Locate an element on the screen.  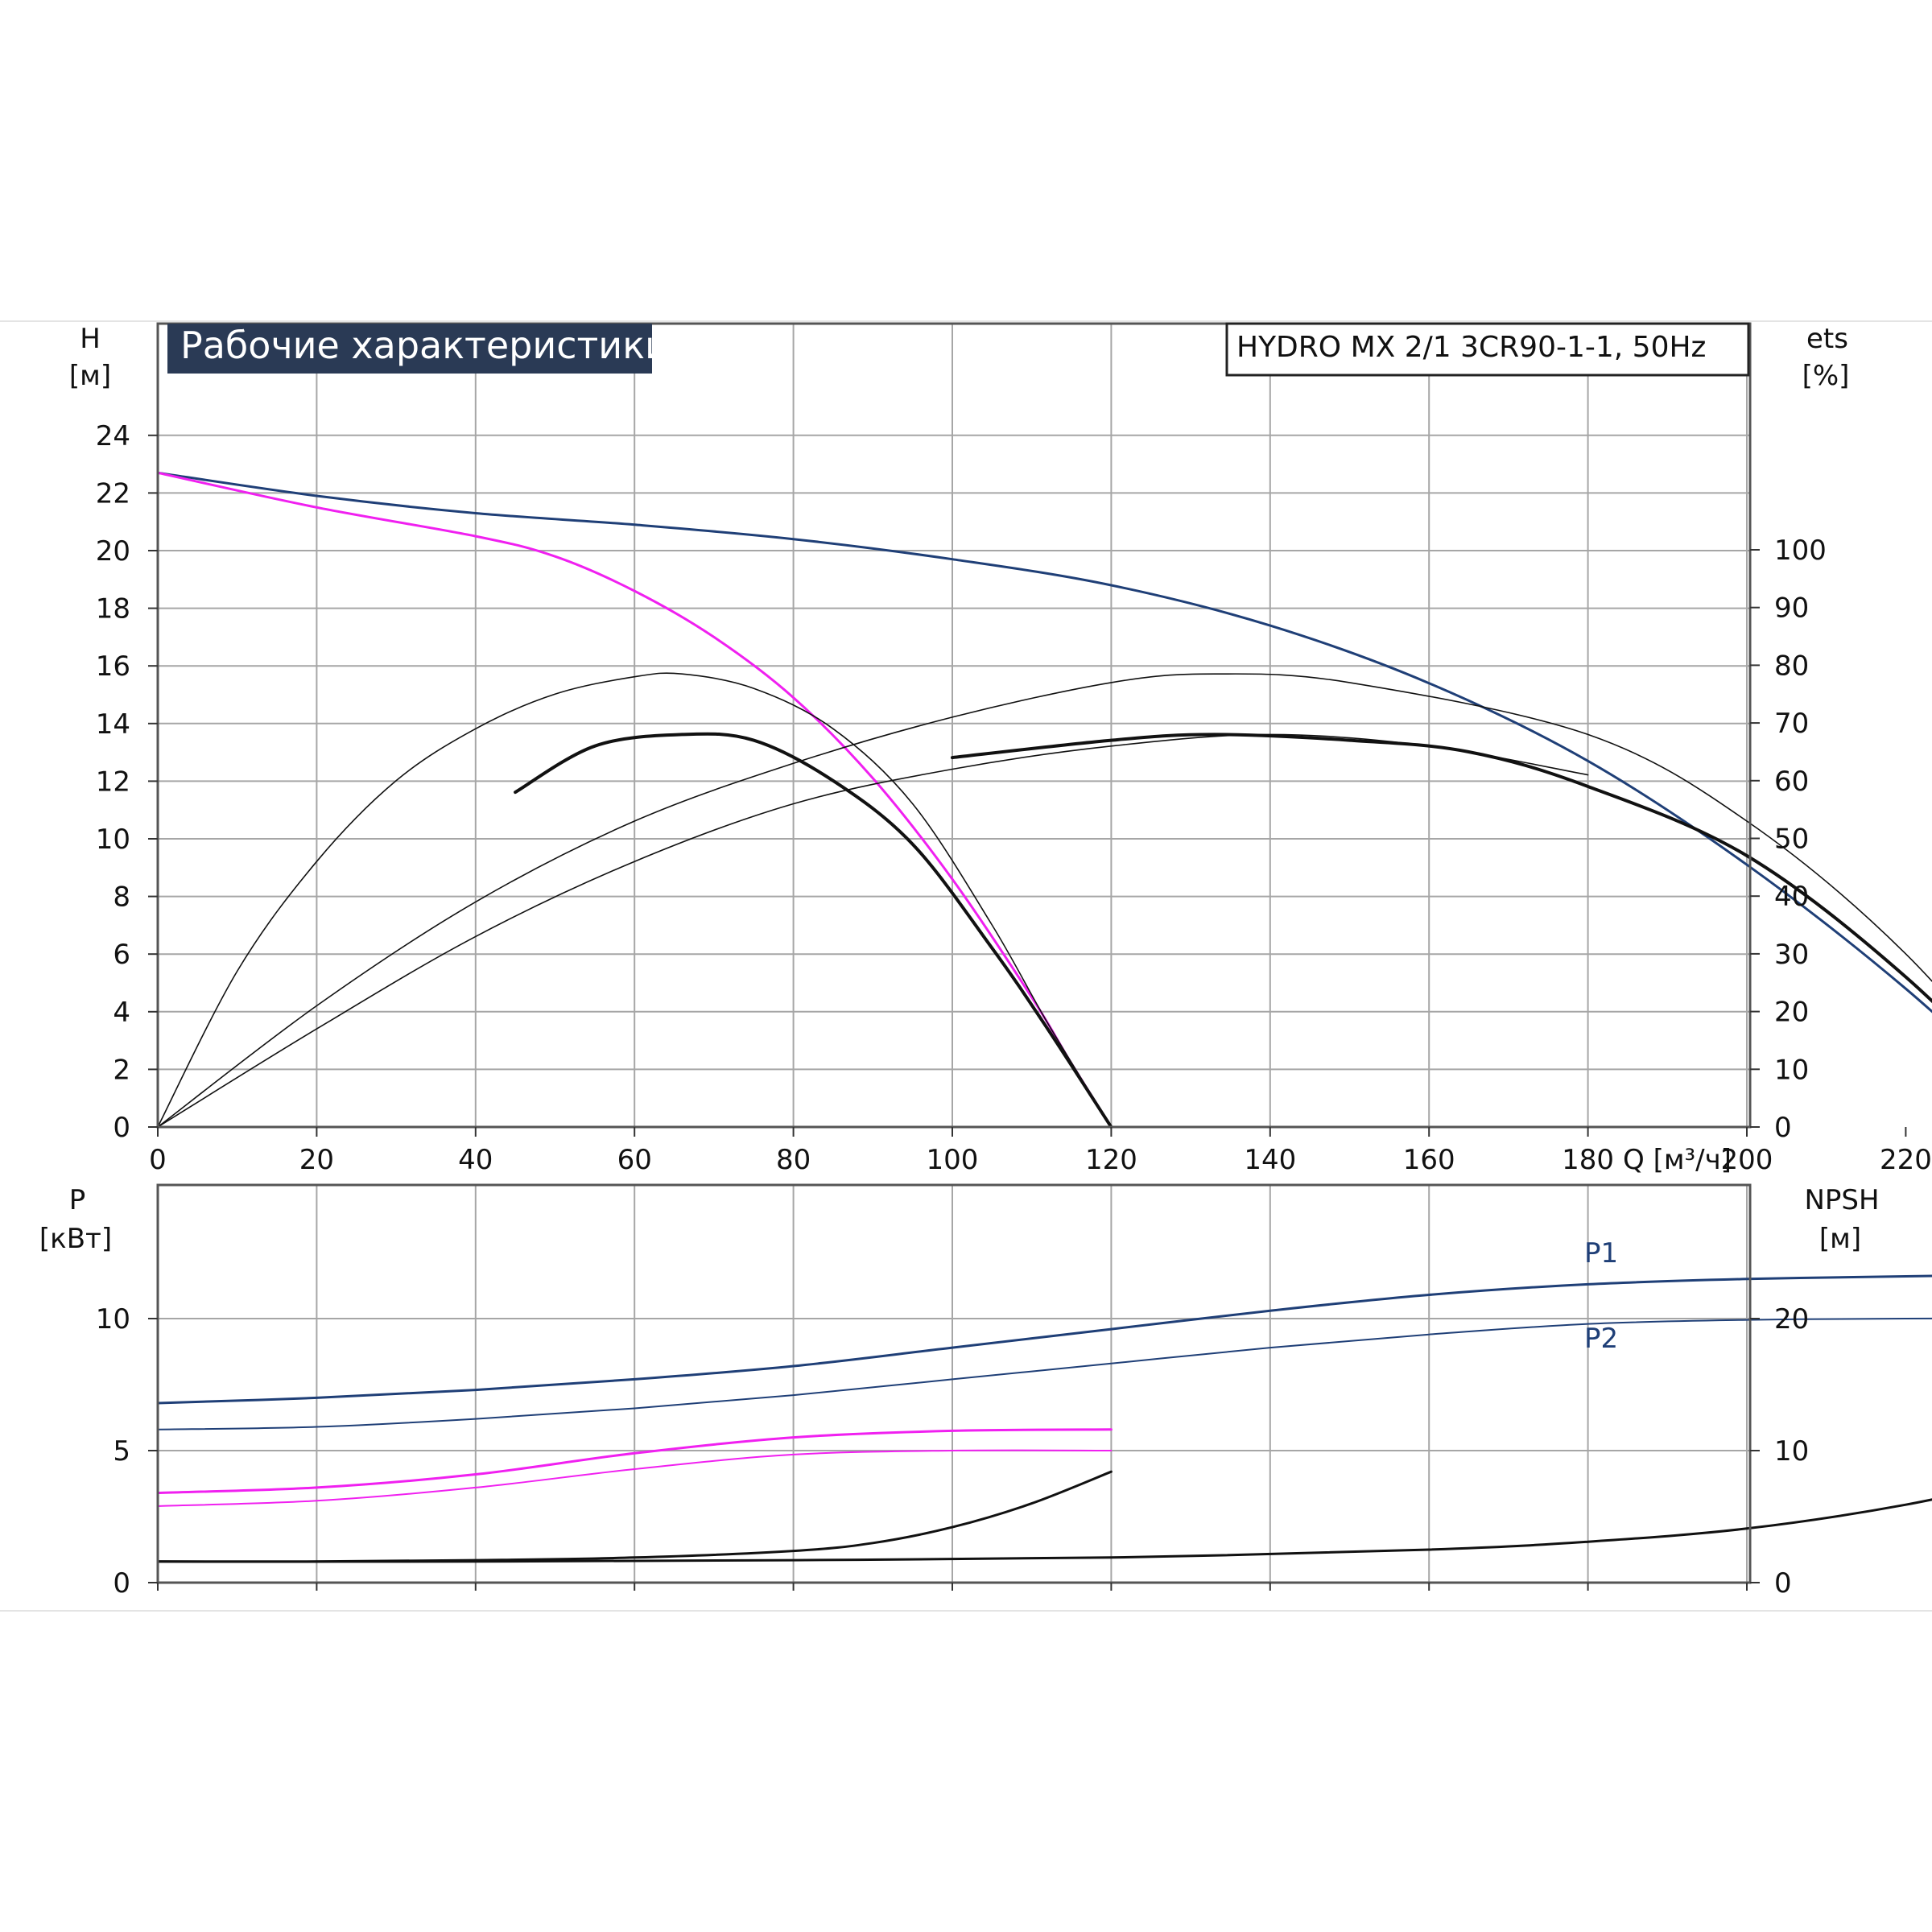
power-series is located at coordinates (1044, 1418).